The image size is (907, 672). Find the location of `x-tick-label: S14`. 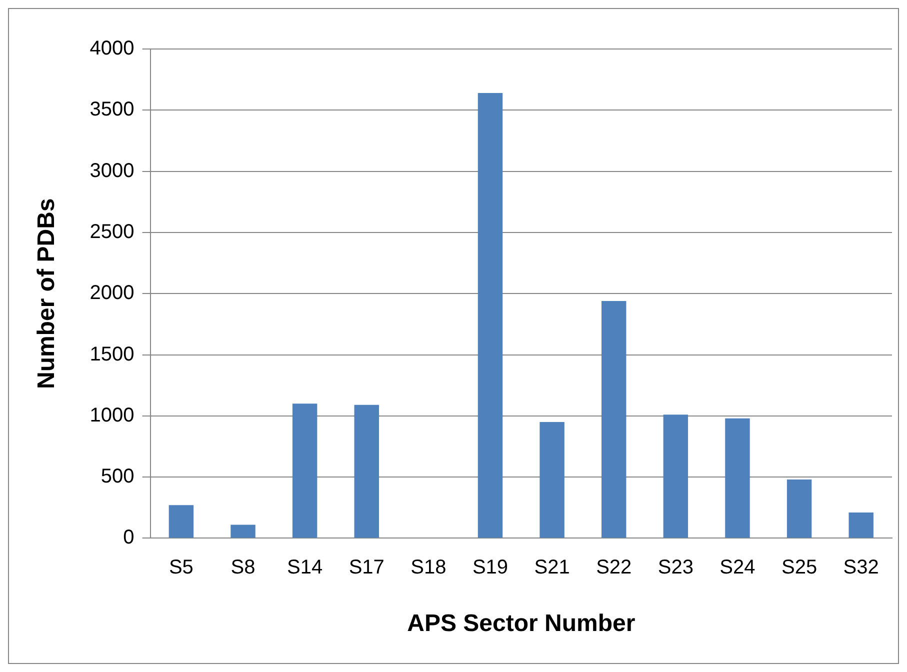

x-tick-label: S14 is located at coordinates (305, 567).